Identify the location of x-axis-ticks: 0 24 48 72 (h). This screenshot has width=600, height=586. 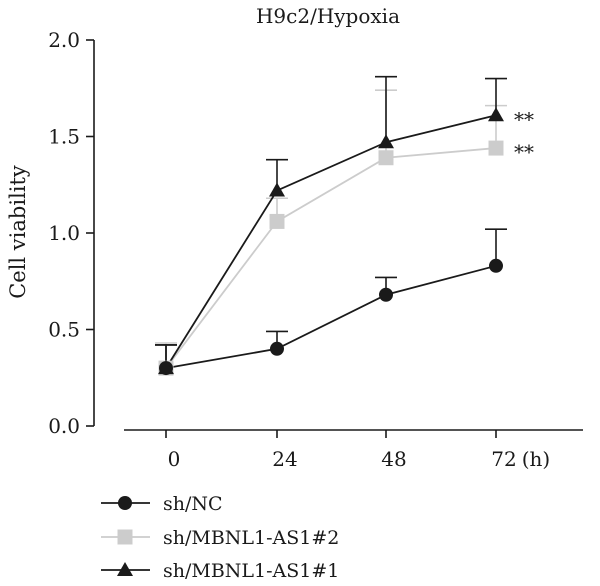
(358, 450).